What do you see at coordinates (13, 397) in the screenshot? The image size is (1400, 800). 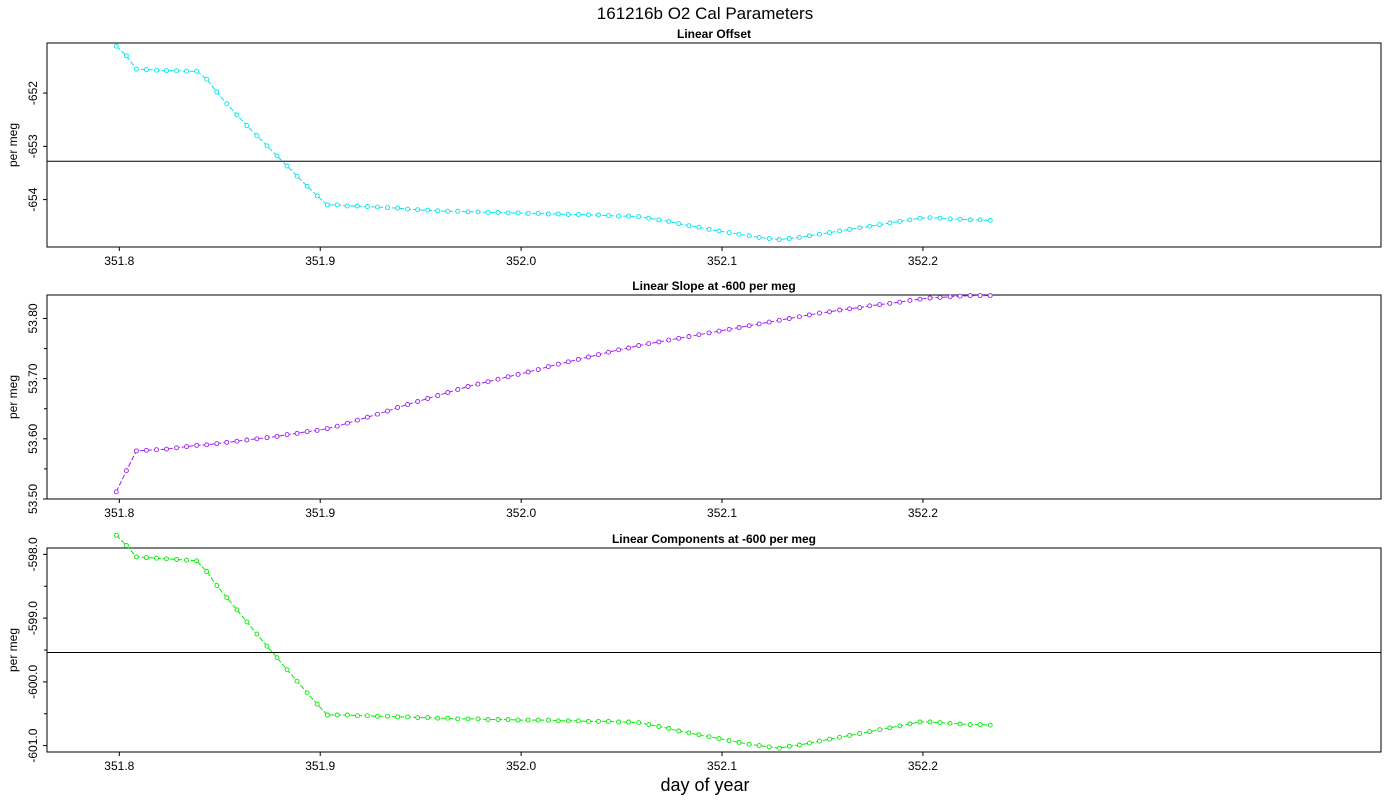 I see `y-axis-label: per meg` at bounding box center [13, 397].